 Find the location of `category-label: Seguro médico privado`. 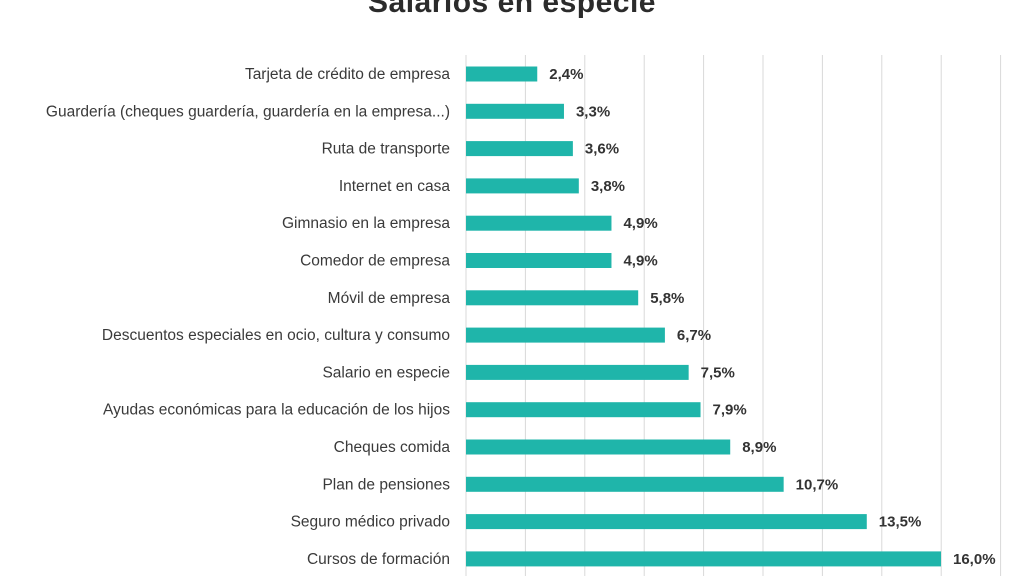

category-label: Seguro médico privado is located at coordinates (370, 522).